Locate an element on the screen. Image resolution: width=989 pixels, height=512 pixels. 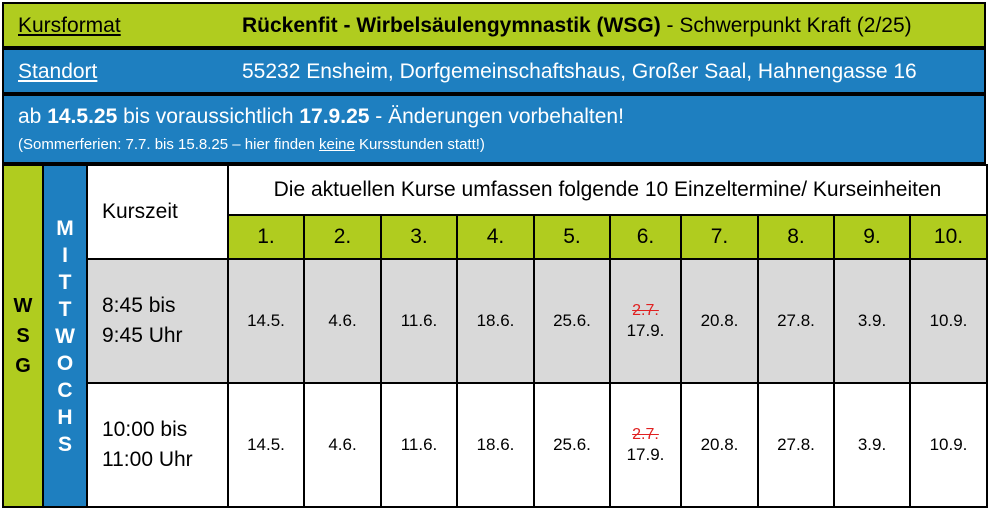
session-number: 10. is located at coordinates (948, 237).